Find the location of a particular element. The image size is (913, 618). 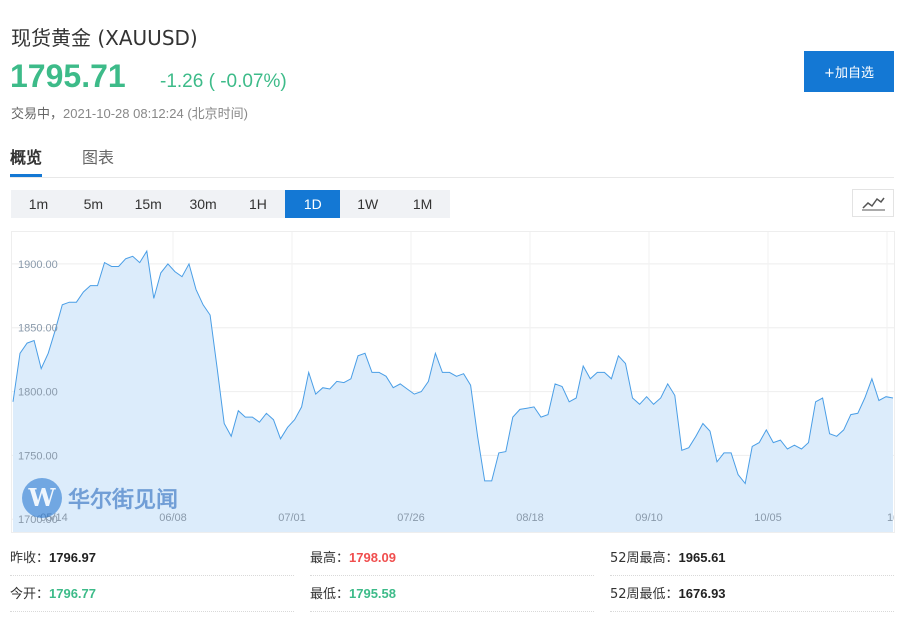

period-30m: 30m is located at coordinates (203, 204).